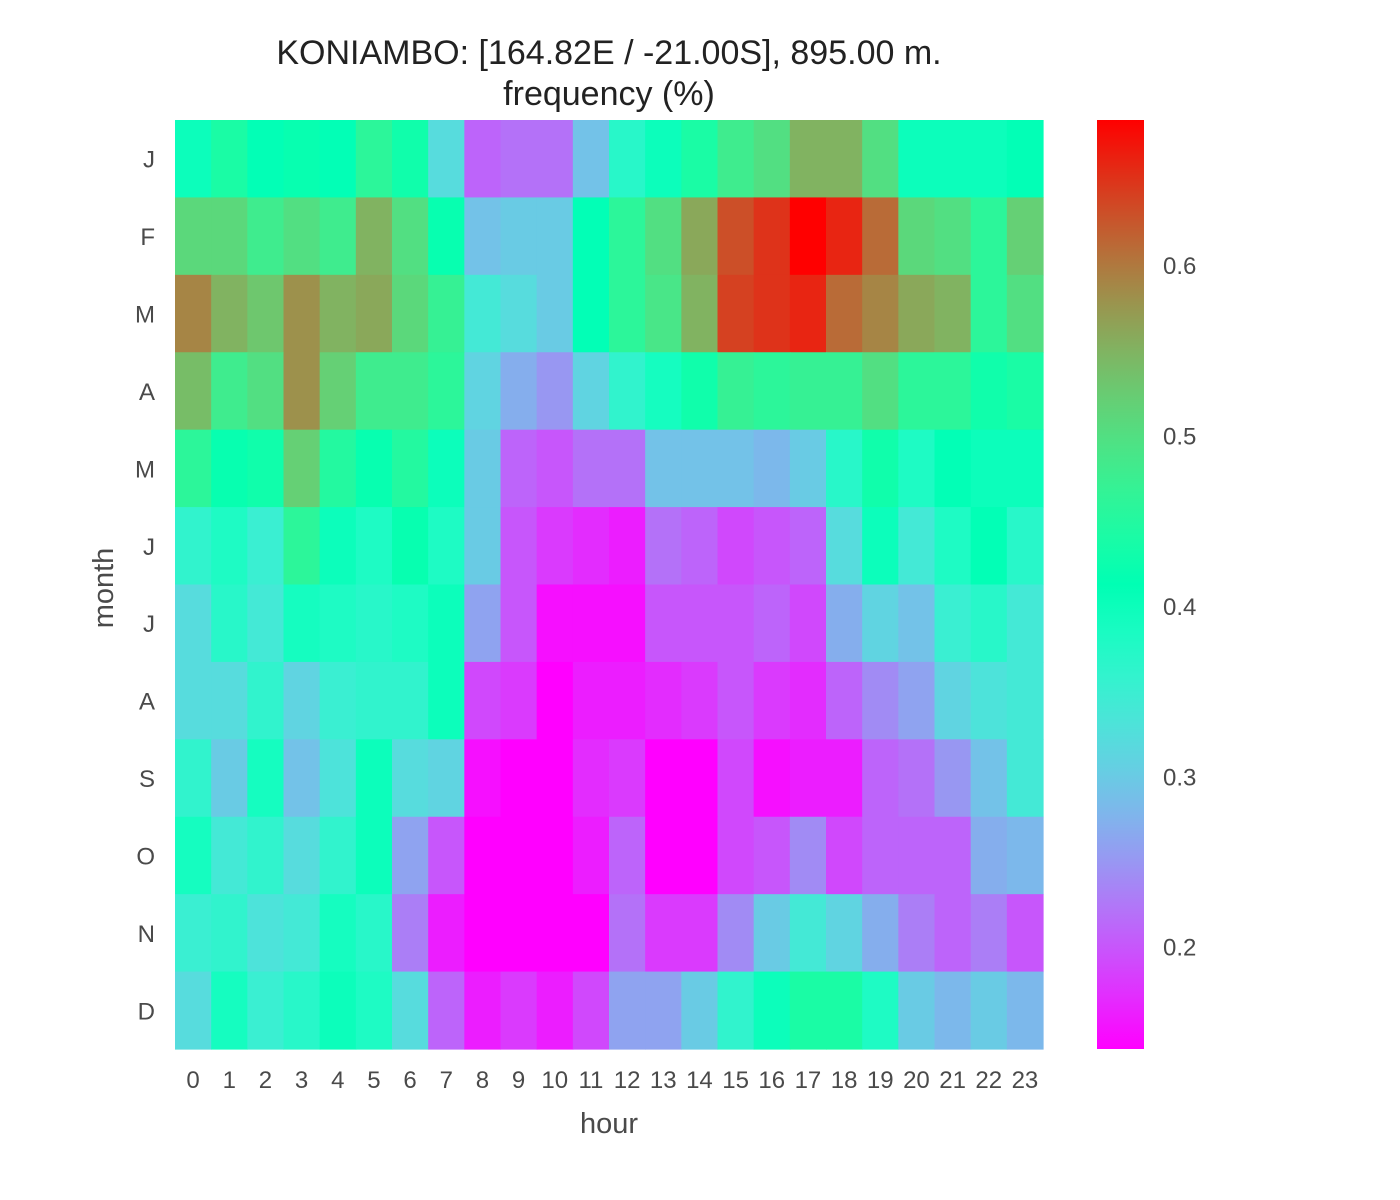  Describe the element at coordinates (192, 1080) in the screenshot. I see `x-tick-label: 0` at that location.